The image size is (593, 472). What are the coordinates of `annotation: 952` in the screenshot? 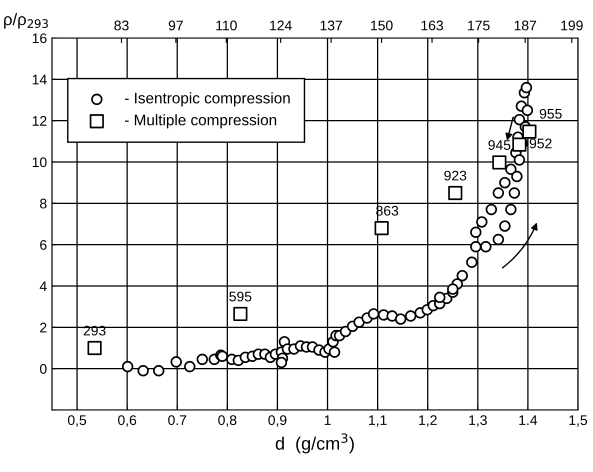 It's located at (541, 143).